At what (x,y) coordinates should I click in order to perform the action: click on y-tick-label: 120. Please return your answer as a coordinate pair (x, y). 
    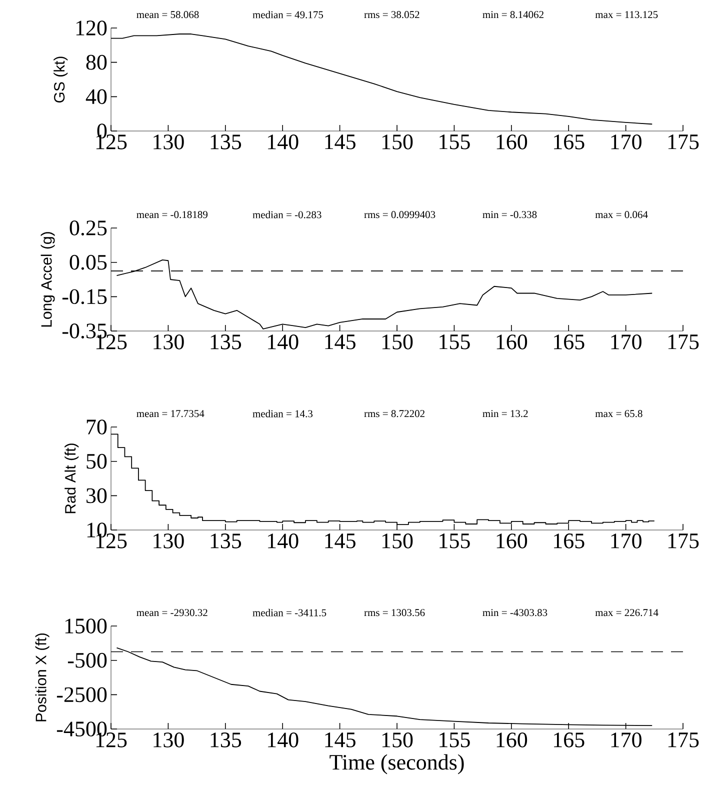
    Looking at the image, I should click on (91, 28).